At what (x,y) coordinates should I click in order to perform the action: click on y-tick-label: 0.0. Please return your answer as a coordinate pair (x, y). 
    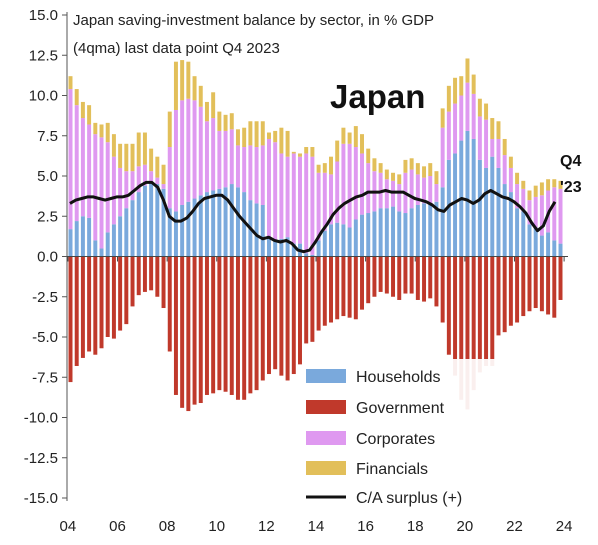
    Looking at the image, I should click on (47, 257).